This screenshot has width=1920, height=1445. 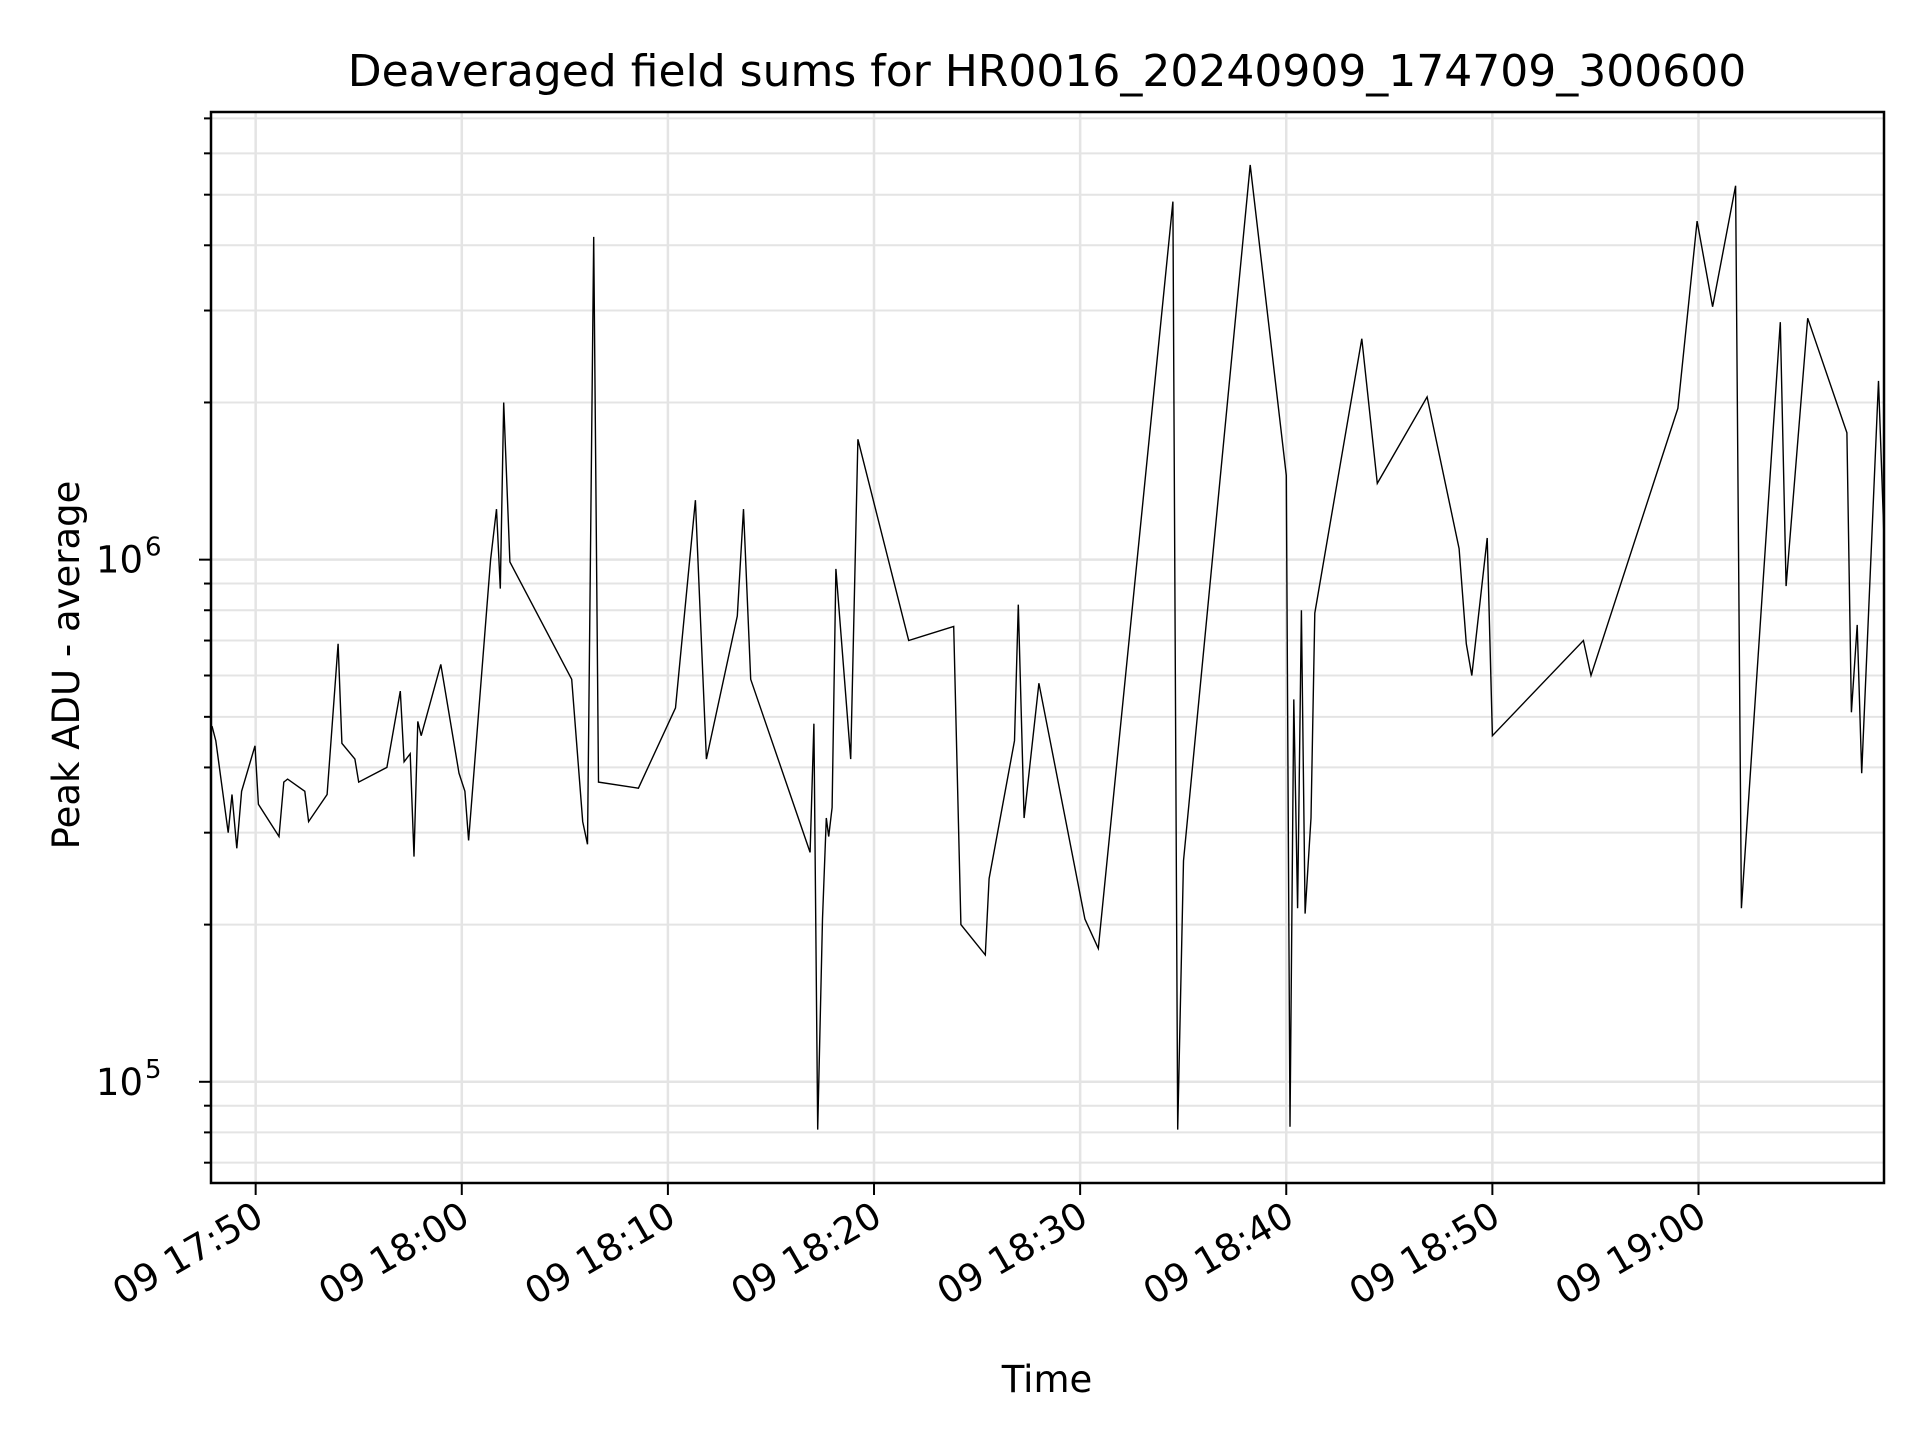 I want to click on y-tick-exponent: 5, so click(x=153, y=1070).